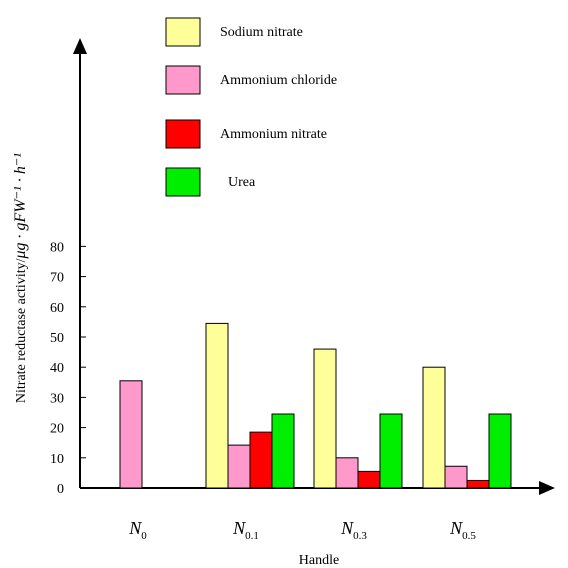  I want to click on y-tick-label-80: 80, so click(57, 247).